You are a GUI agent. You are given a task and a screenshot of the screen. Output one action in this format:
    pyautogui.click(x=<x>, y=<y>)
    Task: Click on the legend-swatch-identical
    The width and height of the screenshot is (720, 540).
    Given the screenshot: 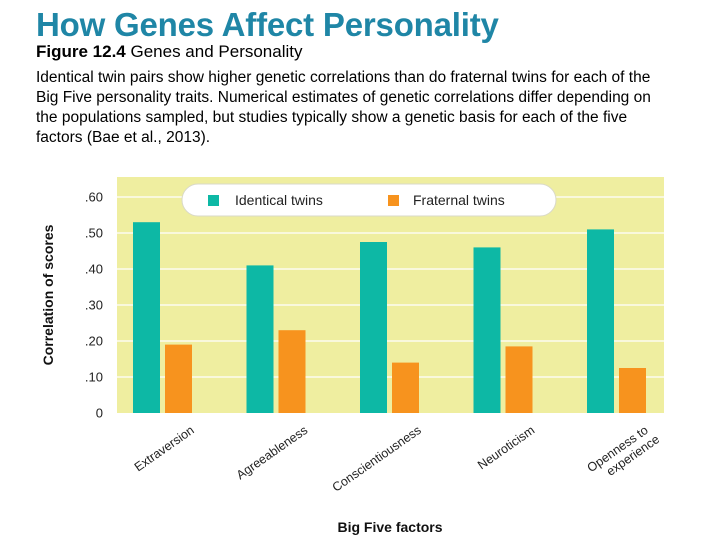 What is the action you would take?
    pyautogui.click(x=213, y=200)
    